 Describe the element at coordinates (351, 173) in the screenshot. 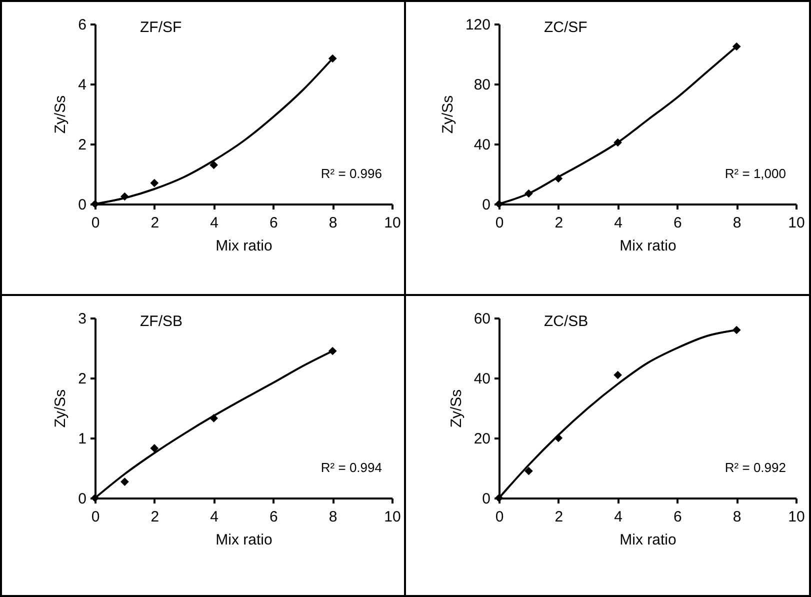

I see `annotation: R² = 0.996` at that location.